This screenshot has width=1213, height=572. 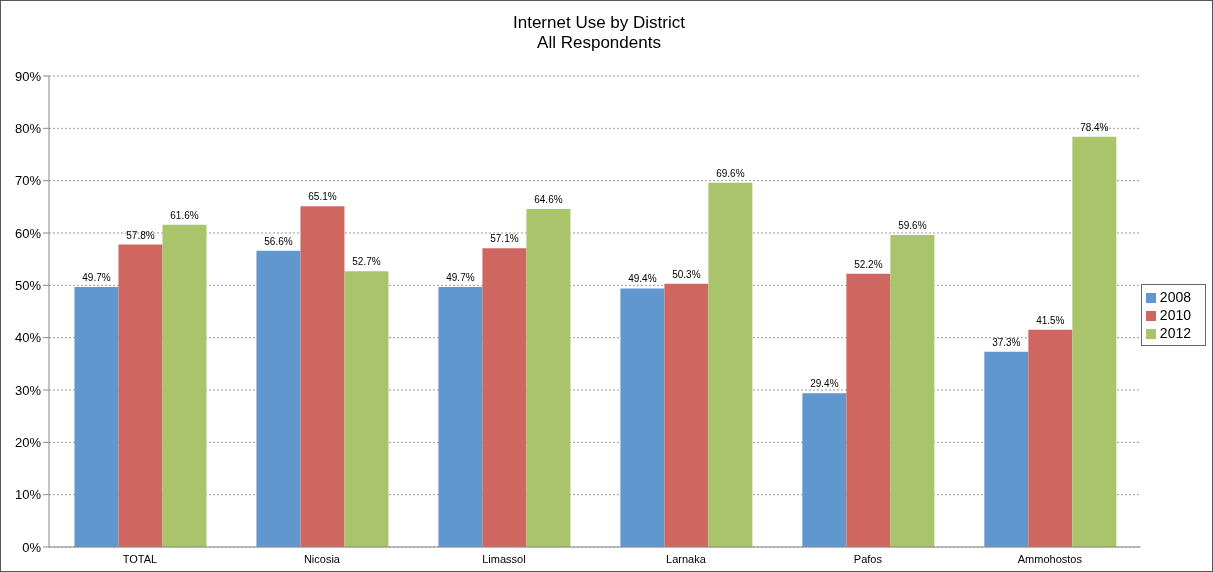 What do you see at coordinates (599, 23) in the screenshot?
I see `chart-title: Internet Use by District` at bounding box center [599, 23].